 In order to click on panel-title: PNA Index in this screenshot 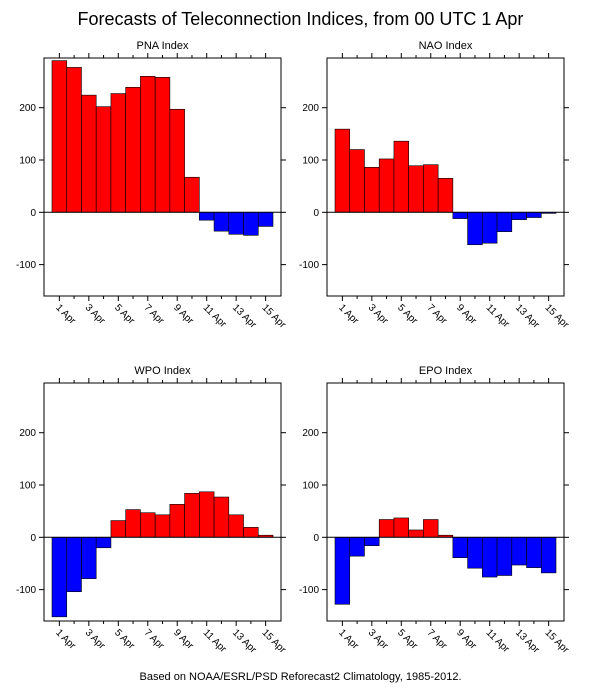, I will do `click(163, 46)`.